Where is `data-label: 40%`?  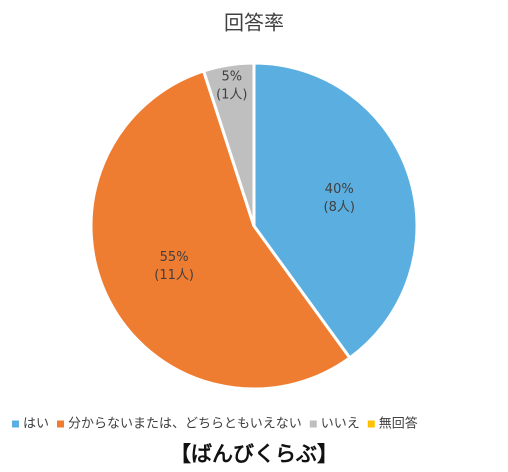
data-label: 40% is located at coordinates (339, 189).